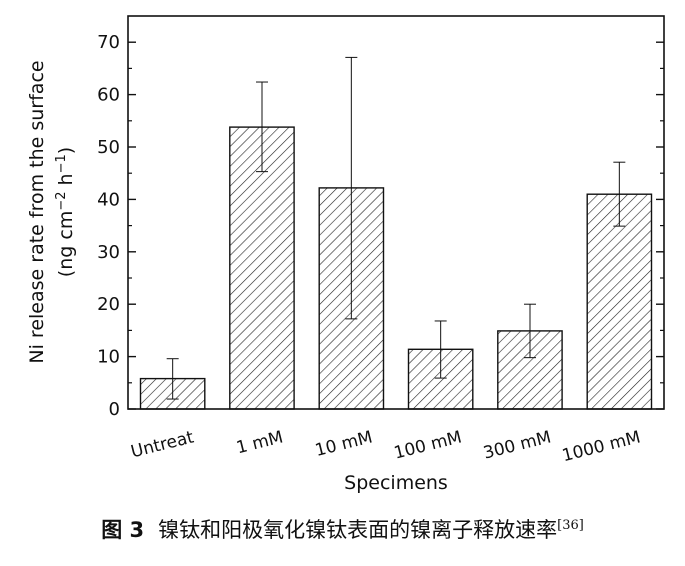  Describe the element at coordinates (517, 445) in the screenshot. I see `x-tick-label-4: 300 mM` at that location.